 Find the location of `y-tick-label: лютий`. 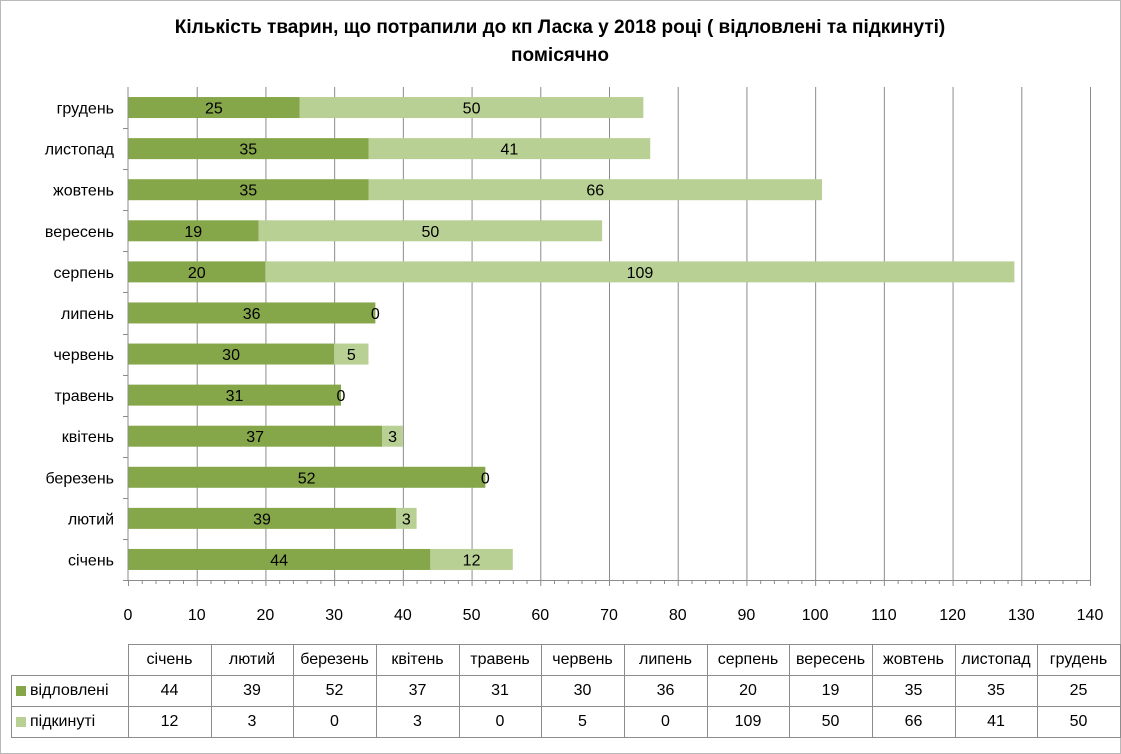

y-tick-label: лютий is located at coordinates (91, 519).